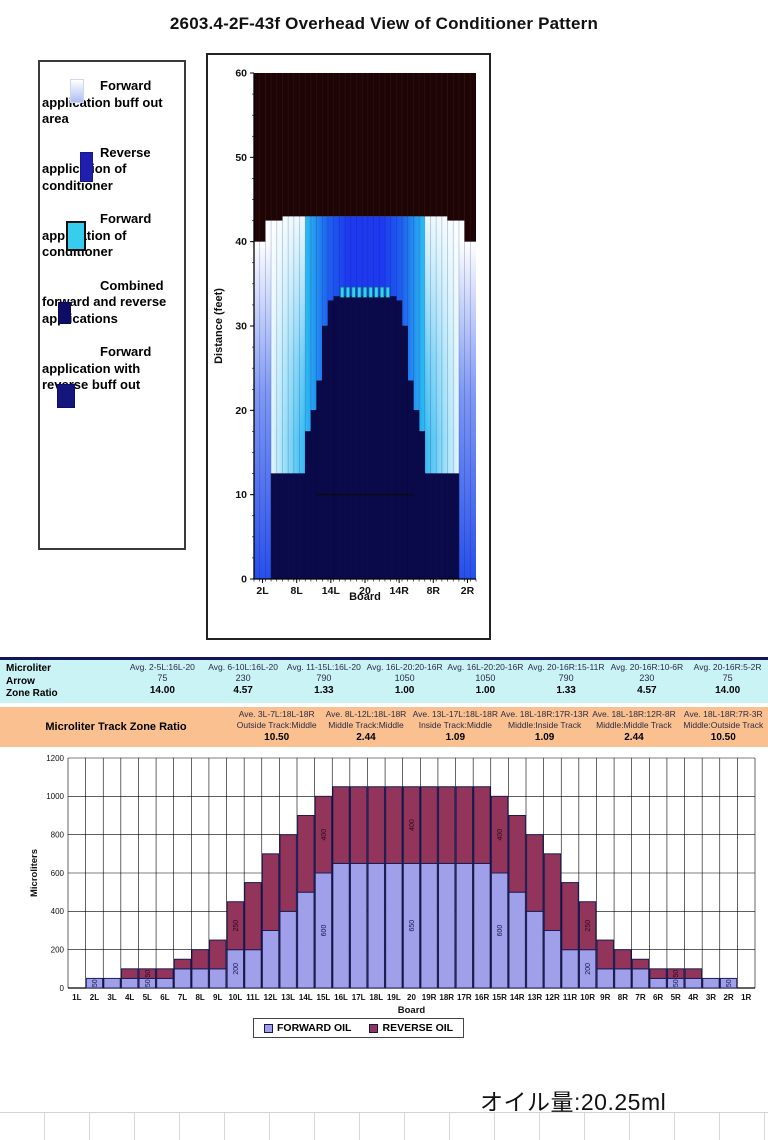 The image size is (768, 1140). Describe the element at coordinates (727, 679) in the screenshot. I see `arrow-table-column: Avg. 20-16R:5-2R 75 14.00` at that location.